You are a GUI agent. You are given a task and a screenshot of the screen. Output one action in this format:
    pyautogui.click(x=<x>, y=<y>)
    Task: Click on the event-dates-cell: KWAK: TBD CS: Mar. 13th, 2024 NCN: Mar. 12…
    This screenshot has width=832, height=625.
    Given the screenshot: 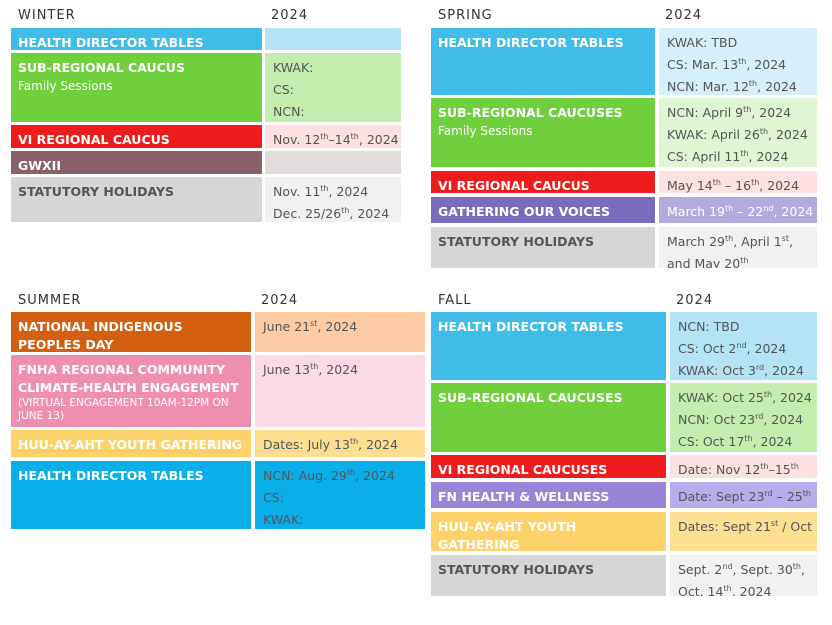 What is the action you would take?
    pyautogui.click(x=738, y=61)
    